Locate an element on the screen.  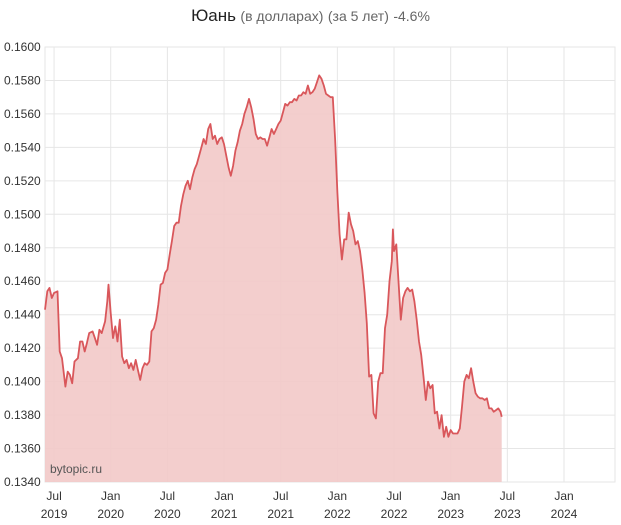
x-tick-year: 2024 is located at coordinates (564, 514).